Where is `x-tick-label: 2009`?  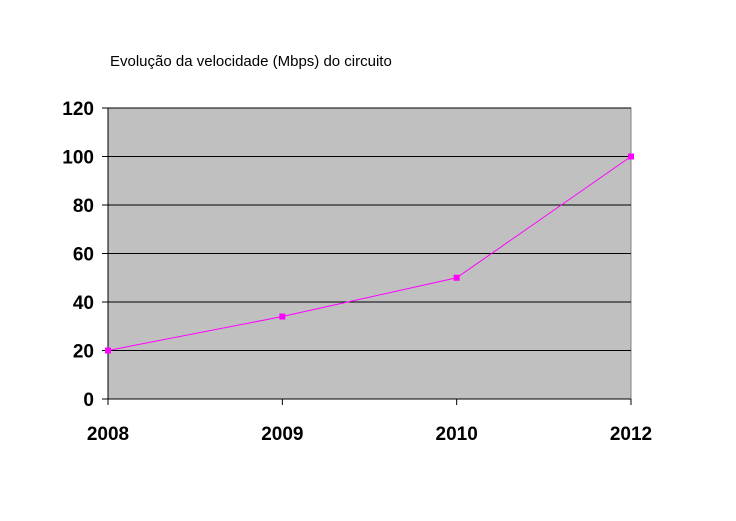
x-tick-label: 2009 is located at coordinates (282, 434).